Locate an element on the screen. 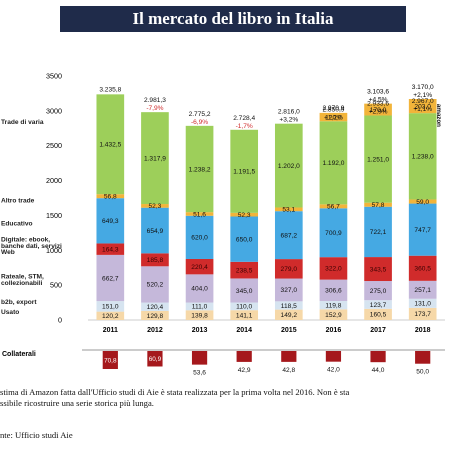 Image resolution: width=450 pixels, height=450 pixels. change-with-amazon-label: +2,1% is located at coordinates (422, 95).